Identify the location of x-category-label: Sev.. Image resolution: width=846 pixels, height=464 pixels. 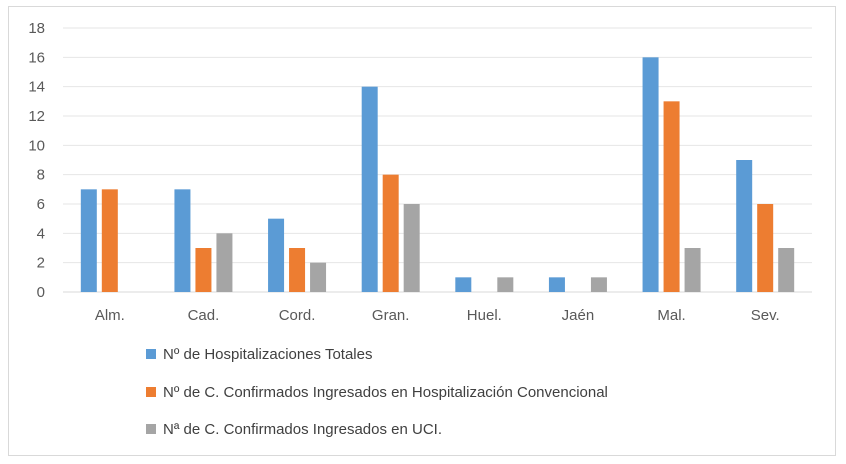
(765, 315).